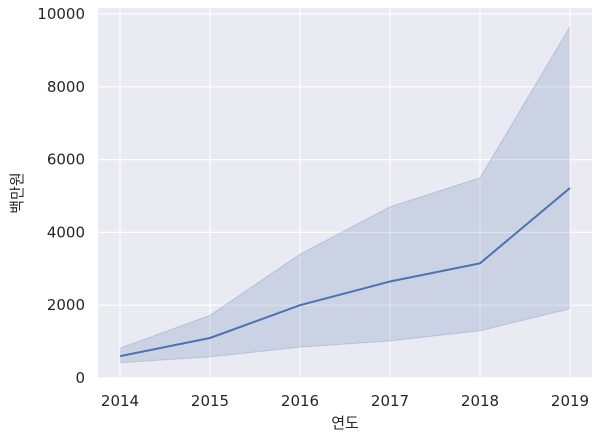  Describe the element at coordinates (300, 401) in the screenshot. I see `x-tick-label: 2016` at that location.